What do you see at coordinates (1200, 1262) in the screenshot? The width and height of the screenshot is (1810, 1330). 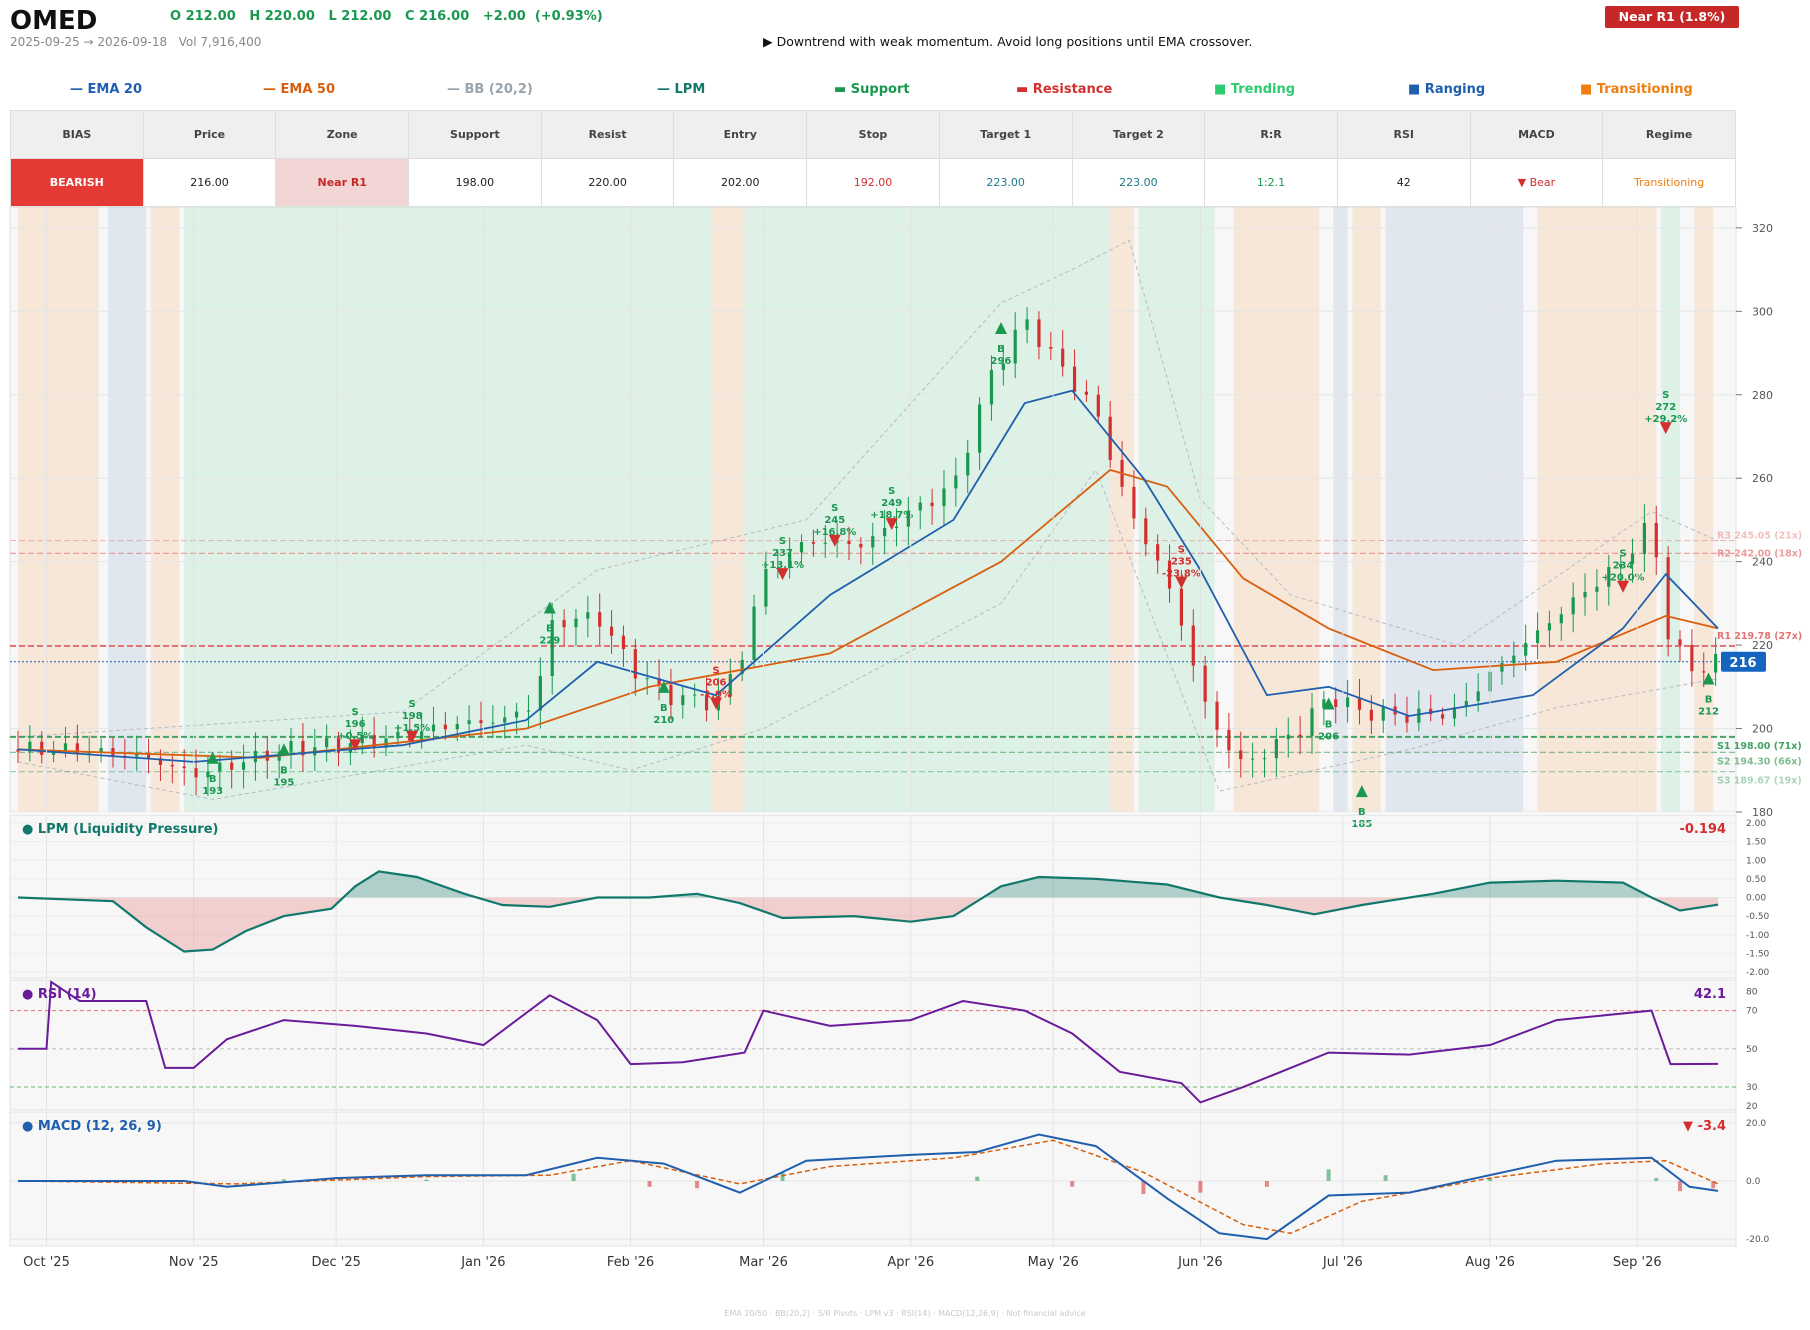 I see `x-tick-label: Jun '26` at bounding box center [1200, 1262].